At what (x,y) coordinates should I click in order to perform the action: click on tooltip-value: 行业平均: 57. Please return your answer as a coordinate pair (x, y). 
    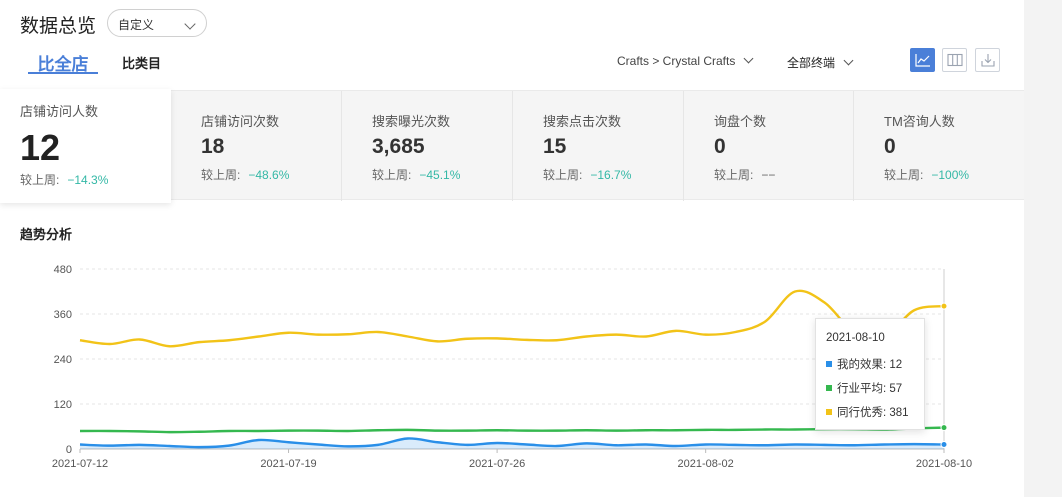
    Looking at the image, I should click on (870, 389).